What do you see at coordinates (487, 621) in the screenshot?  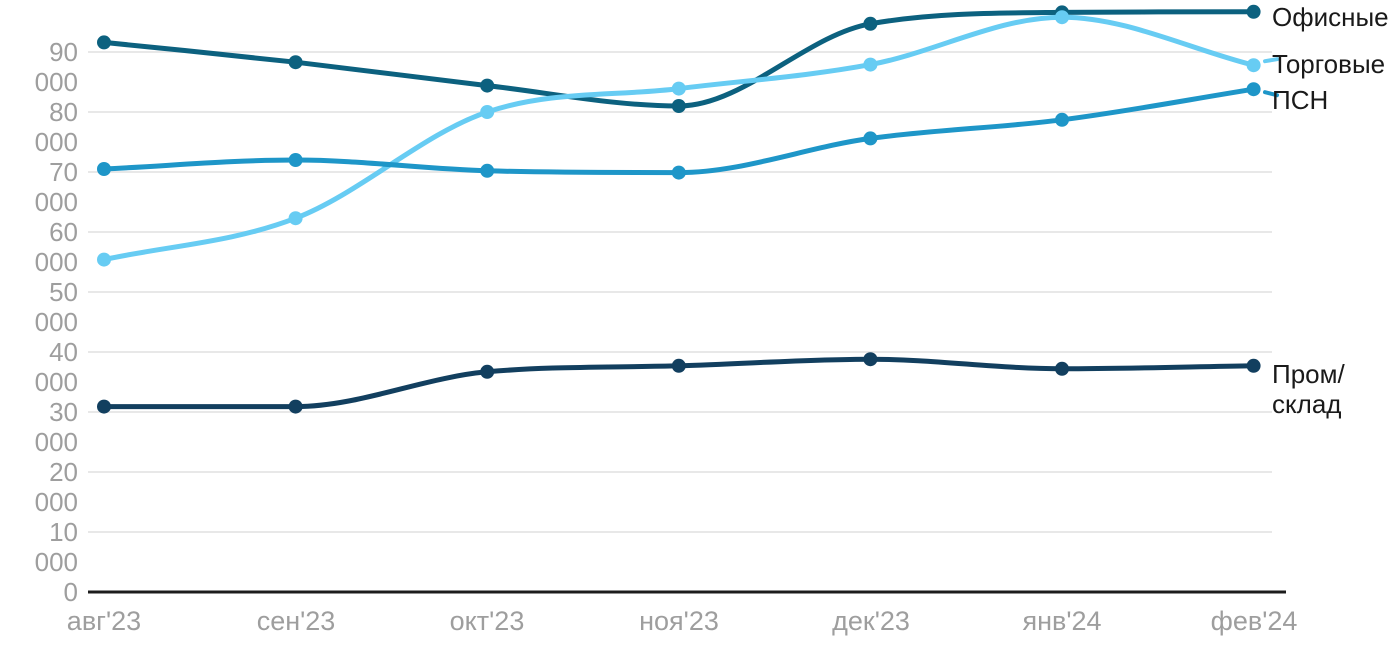 I see `x-axis-tick-label: окт'23` at bounding box center [487, 621].